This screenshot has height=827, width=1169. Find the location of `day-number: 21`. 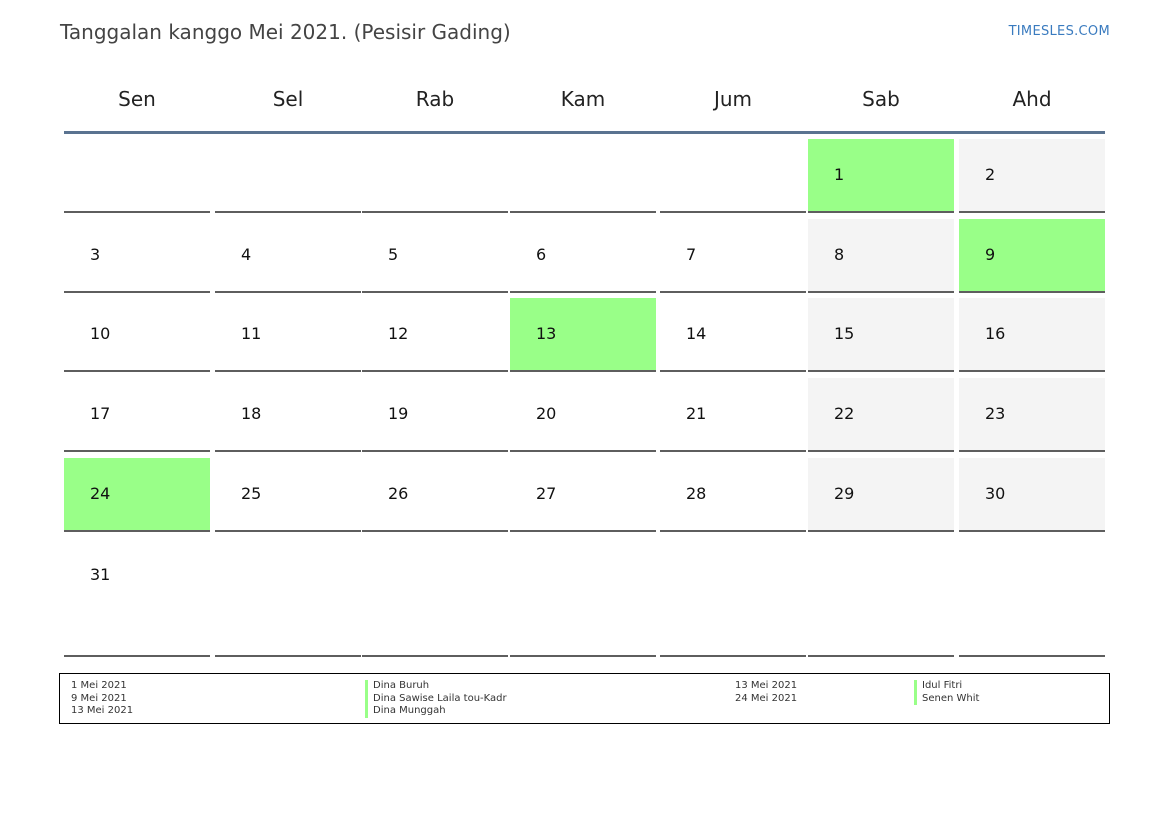

day-number: 21 is located at coordinates (696, 413).